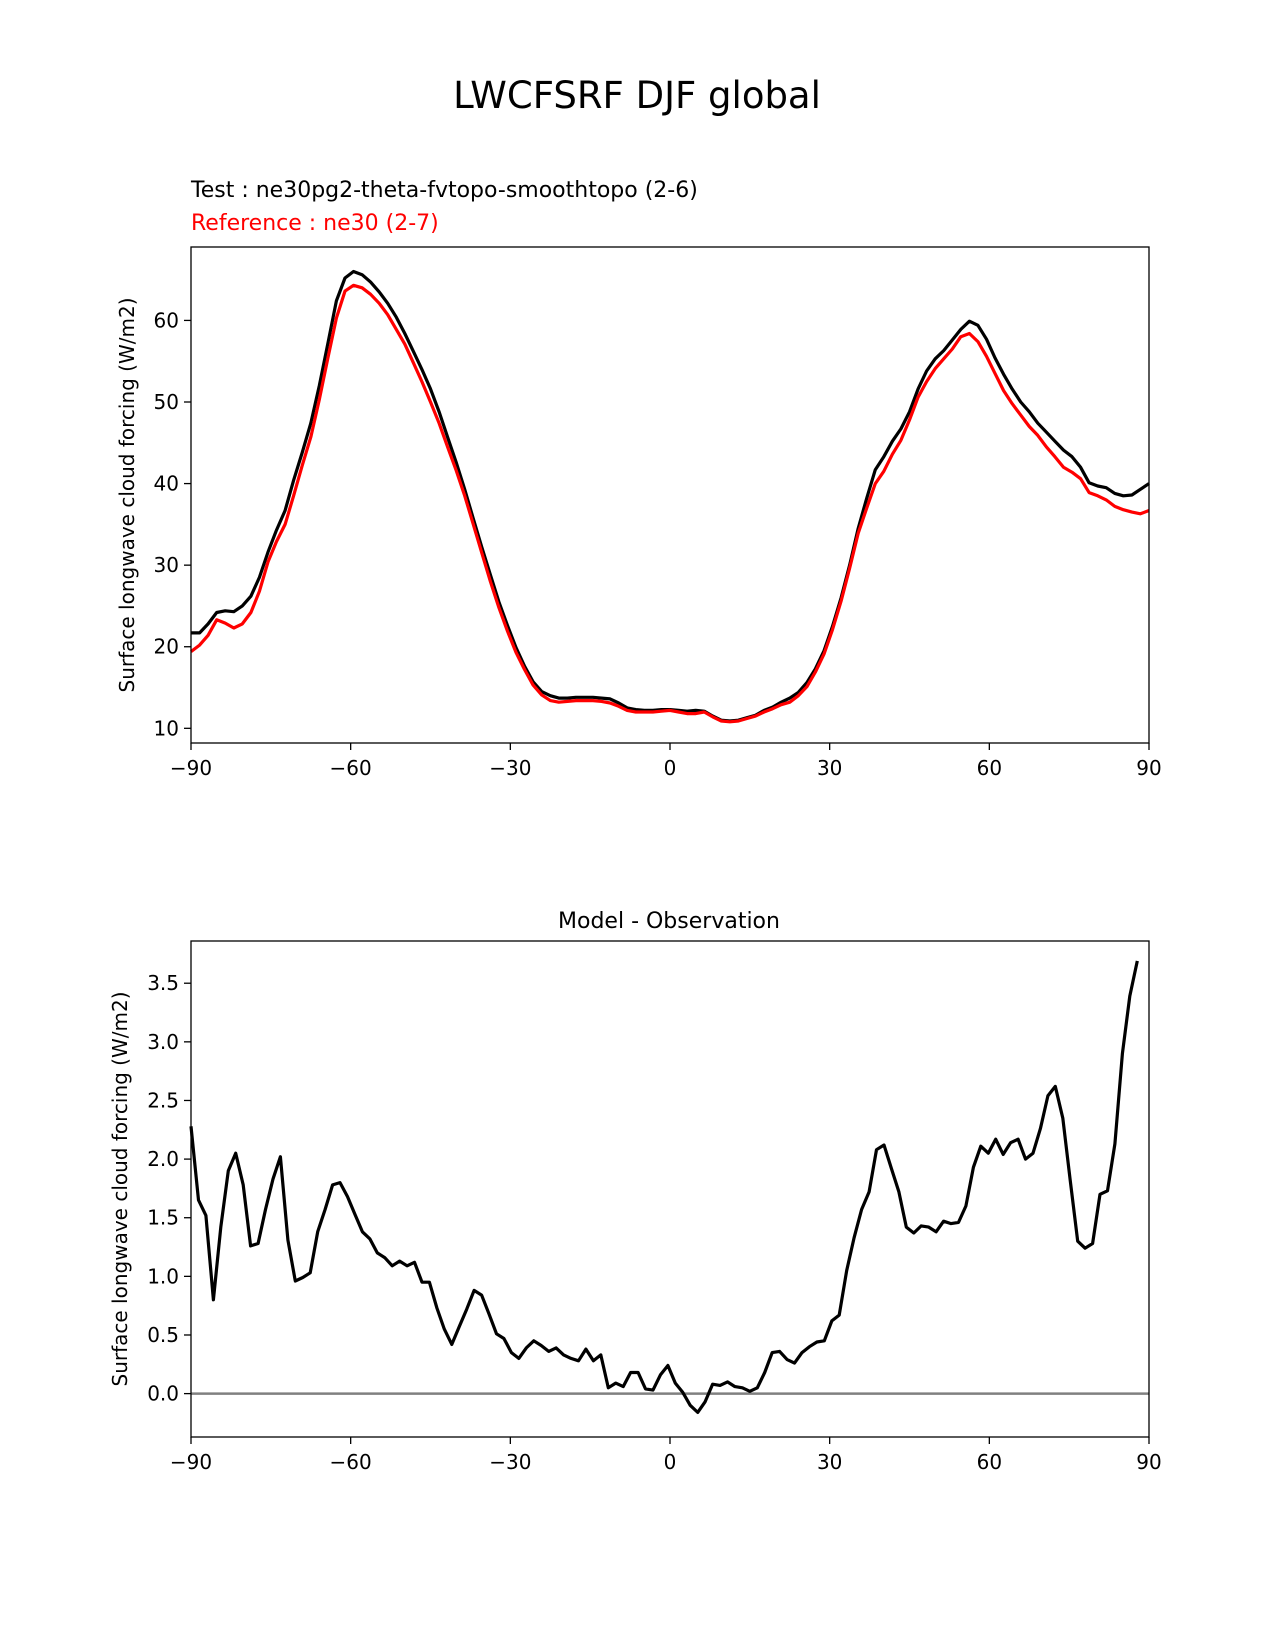  I want to click on bottom-x-tick-label: 60, so click(989, 1462).